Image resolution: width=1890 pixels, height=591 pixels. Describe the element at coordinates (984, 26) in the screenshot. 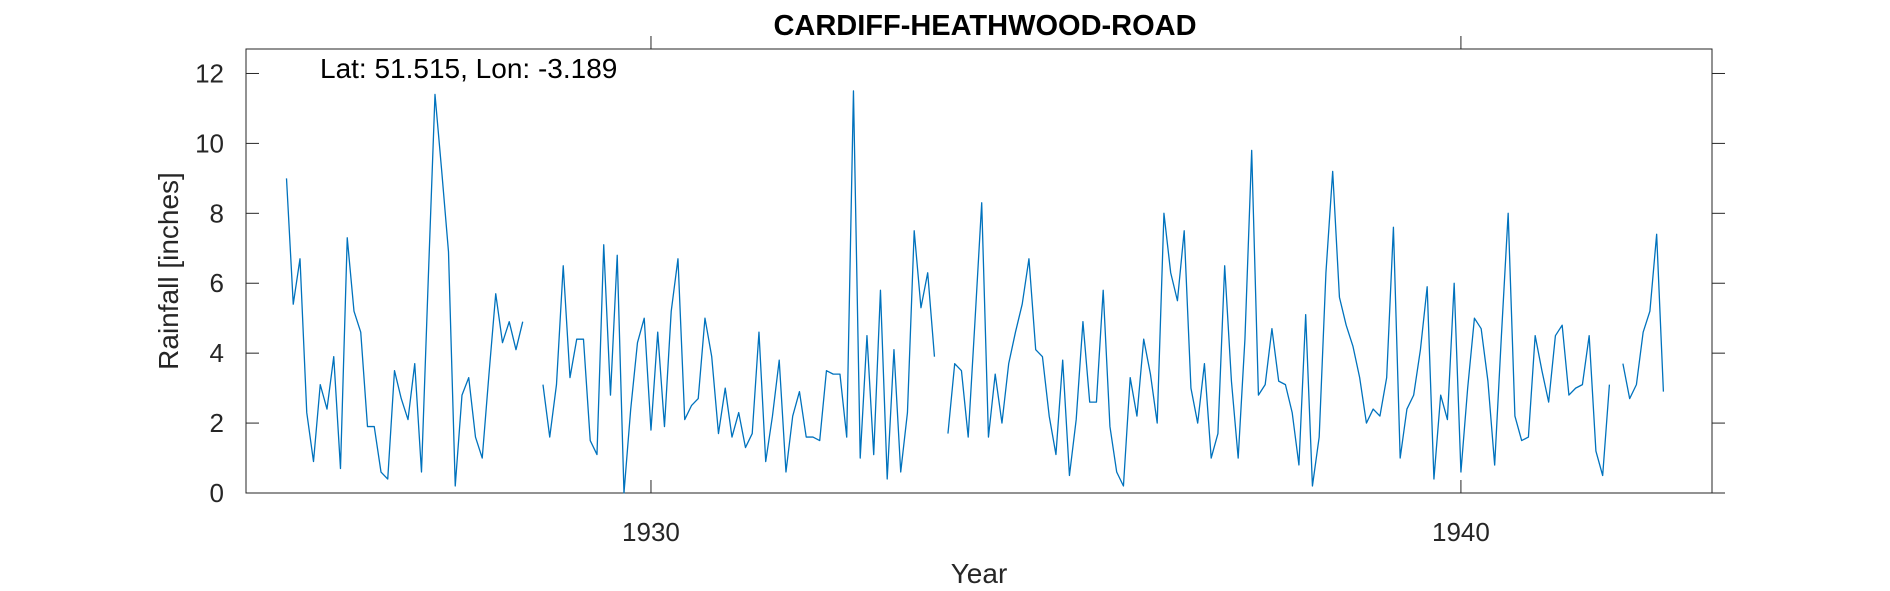

I see `chart-title: CARDIFF-HEATHWOOD-ROAD` at that location.